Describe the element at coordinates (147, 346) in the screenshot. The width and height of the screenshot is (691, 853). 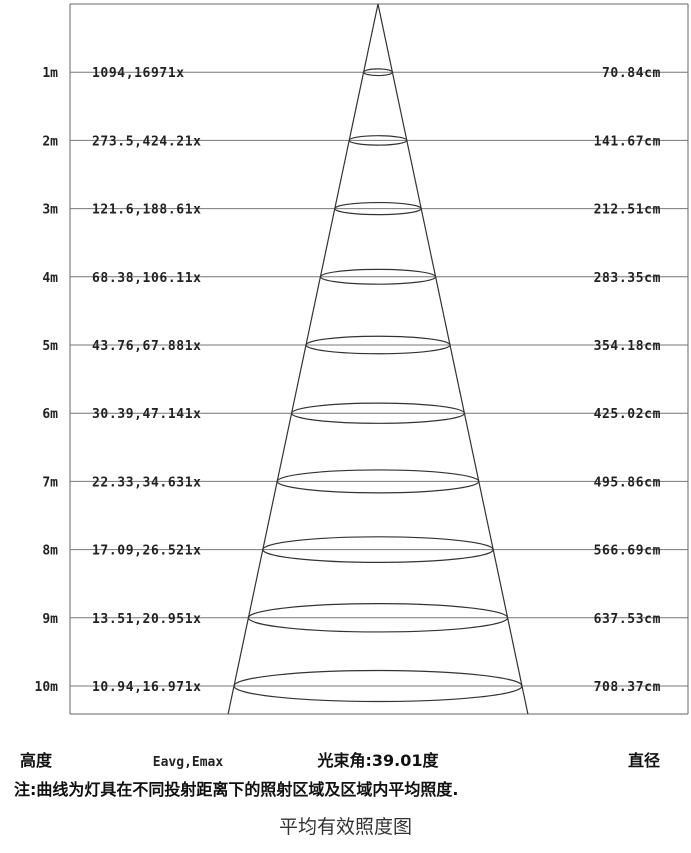
I see `row-illuminance: 43.76,67.881x` at that location.